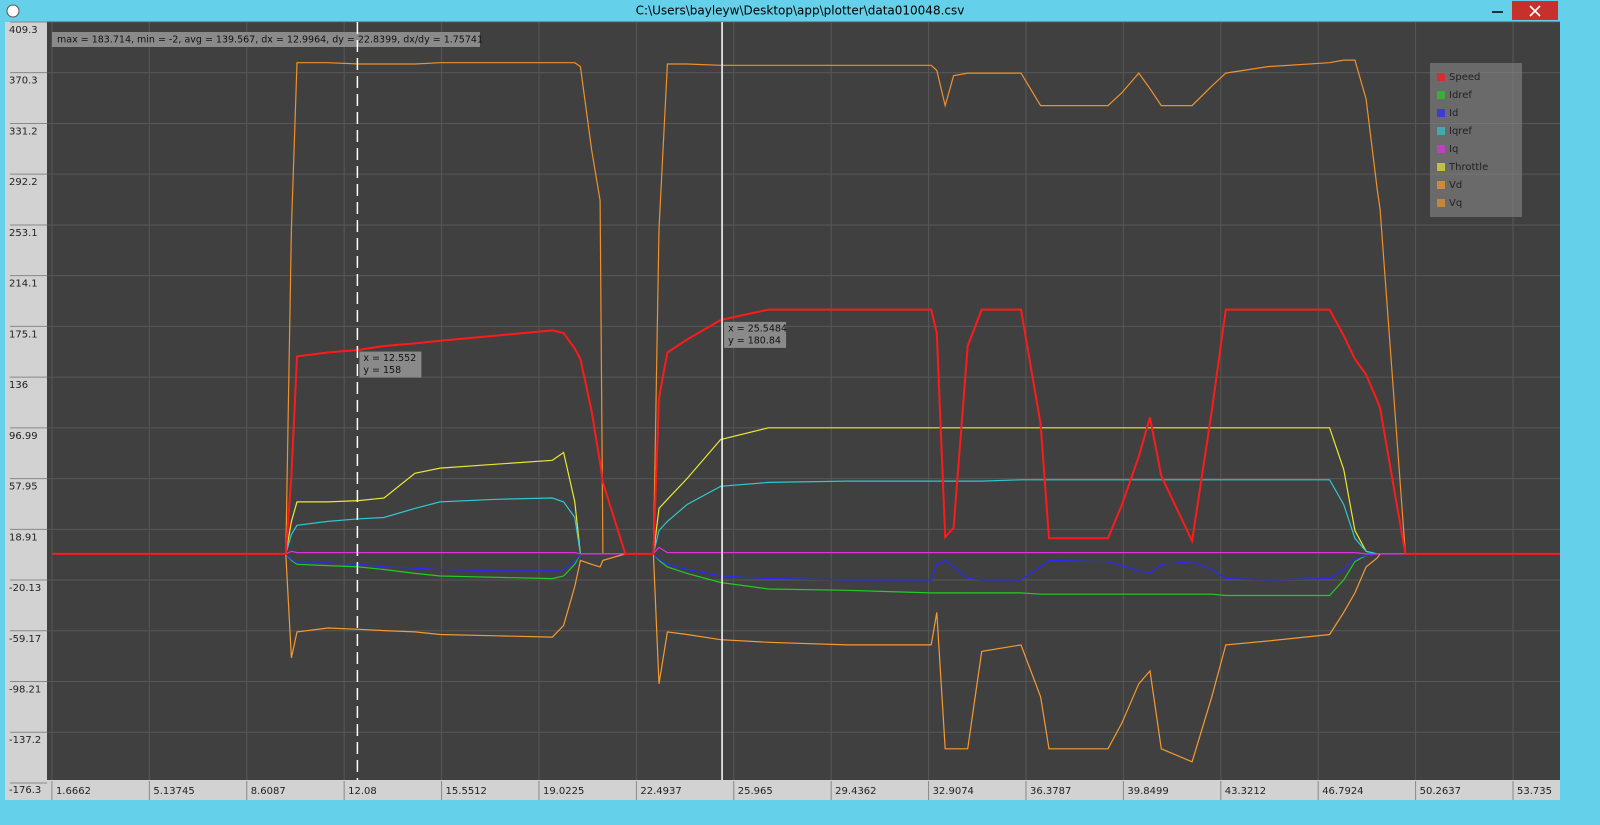 The width and height of the screenshot is (1600, 825). Describe the element at coordinates (1455, 185) in the screenshot. I see `legend-label: Vd` at that location.